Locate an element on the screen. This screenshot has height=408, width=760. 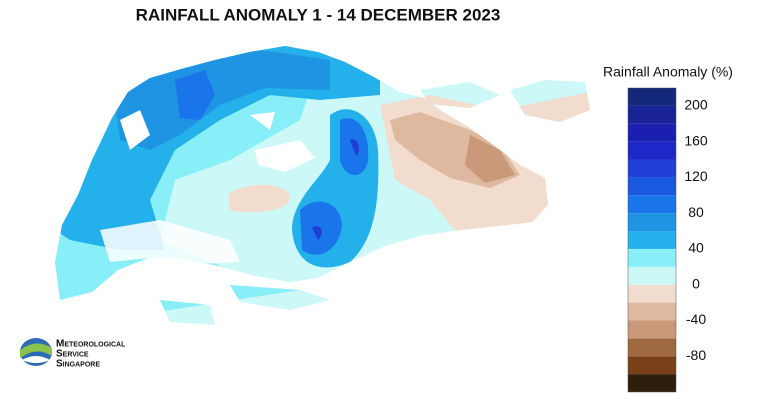
logo-text: Service is located at coordinates (72, 354).